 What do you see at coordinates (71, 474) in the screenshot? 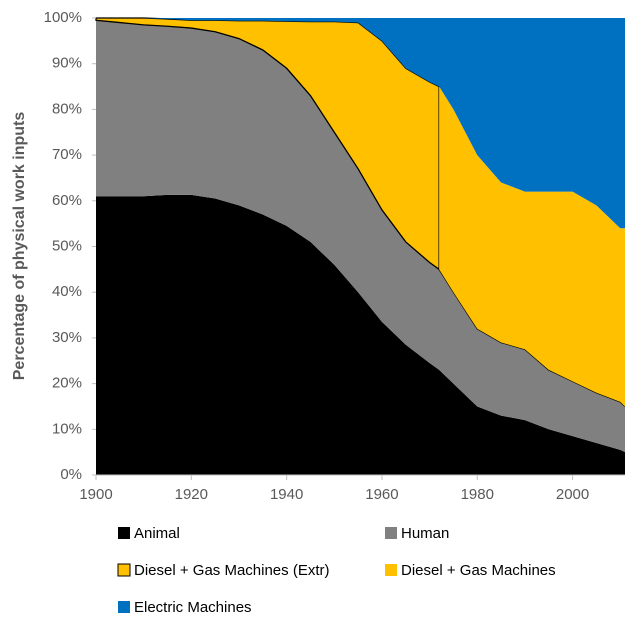
I see `y-tick-label: 0%` at bounding box center [71, 474].